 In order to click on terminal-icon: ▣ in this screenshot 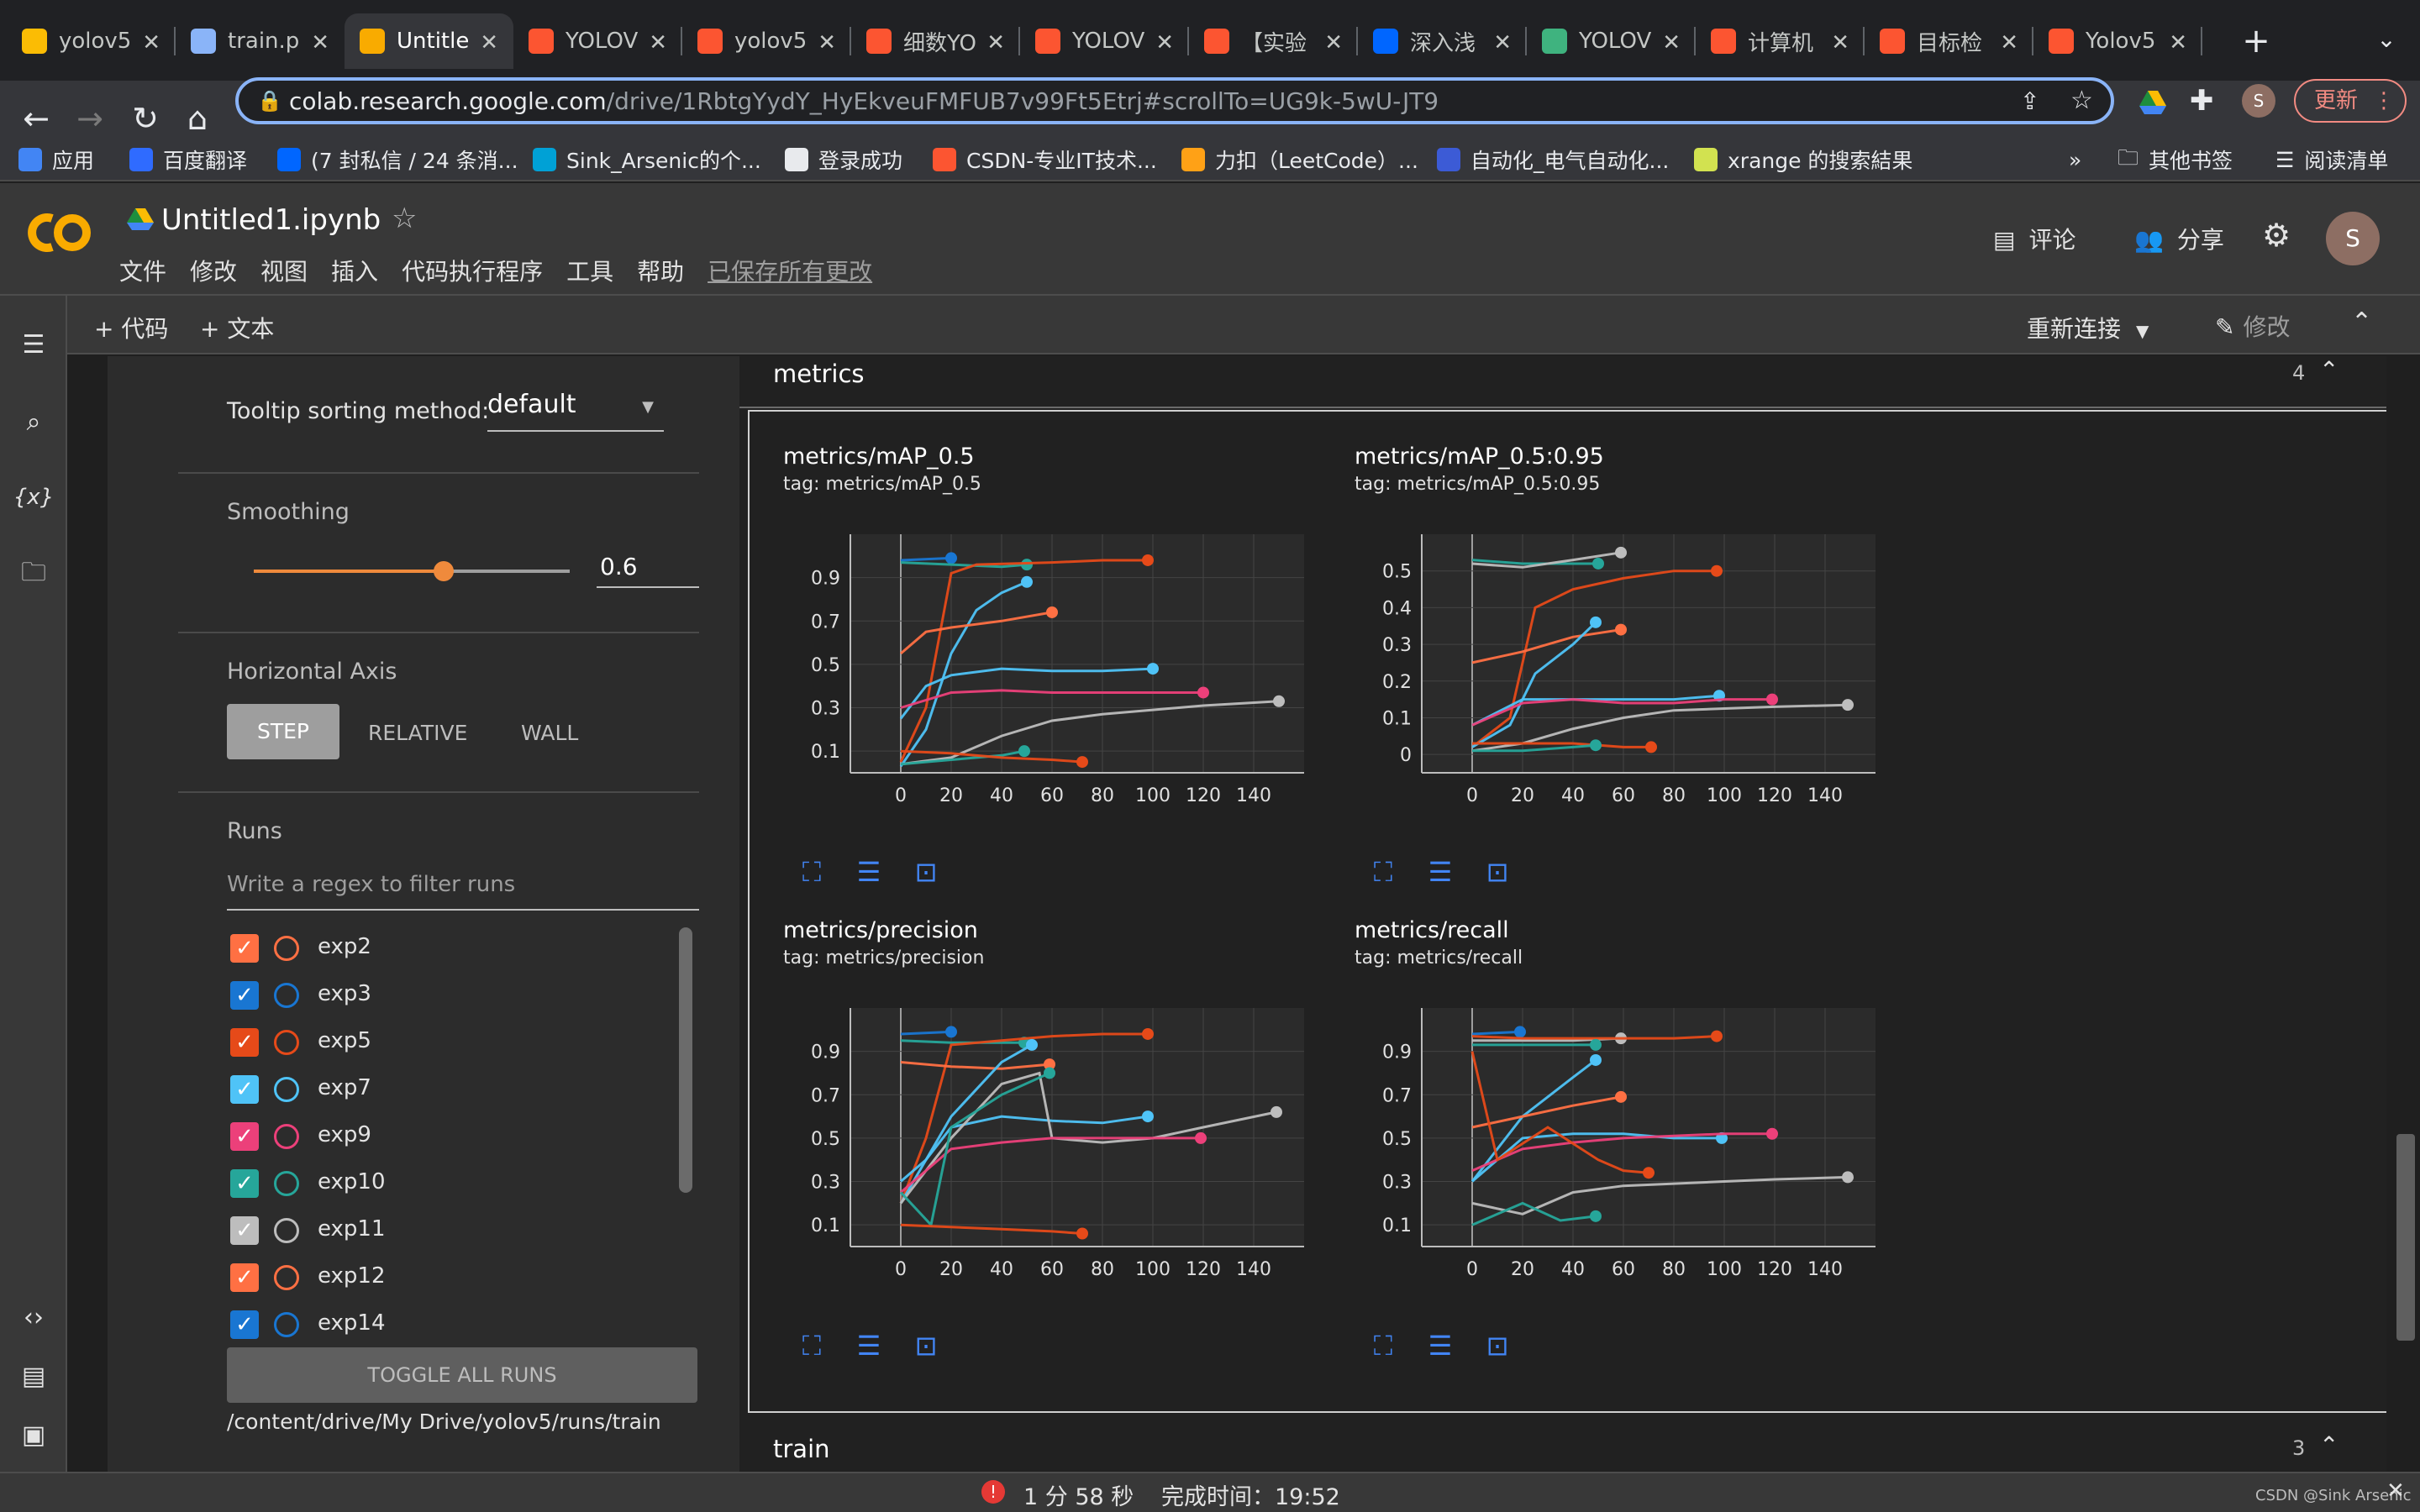, I will do `click(34, 1435)`.